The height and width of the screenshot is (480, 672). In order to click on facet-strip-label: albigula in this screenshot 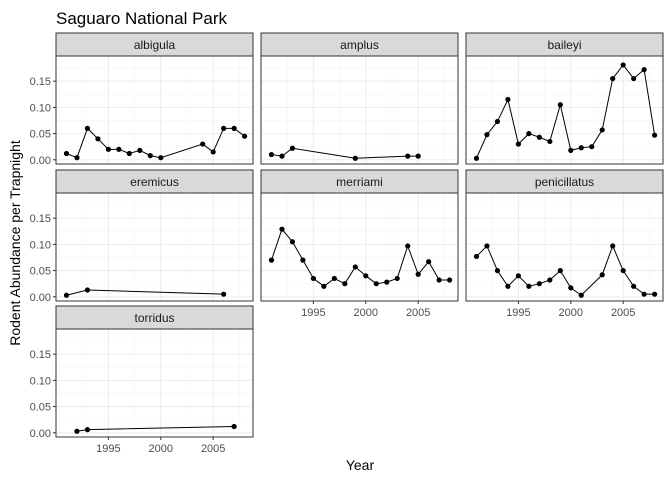, I will do `click(155, 45)`.